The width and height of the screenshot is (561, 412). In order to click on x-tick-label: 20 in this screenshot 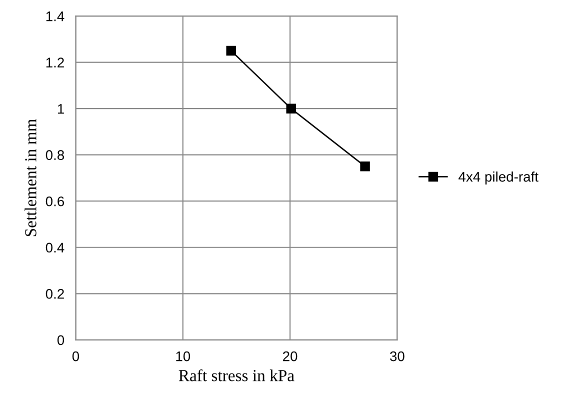, I will do `click(290, 356)`.